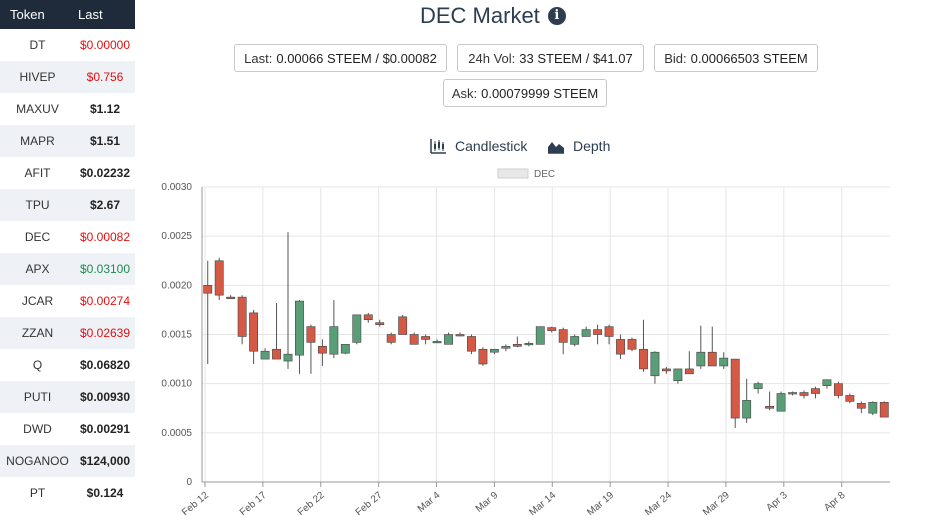 The image size is (934, 515). Describe the element at coordinates (105, 45) in the screenshot. I see `token-last-price: $0.00000` at that location.